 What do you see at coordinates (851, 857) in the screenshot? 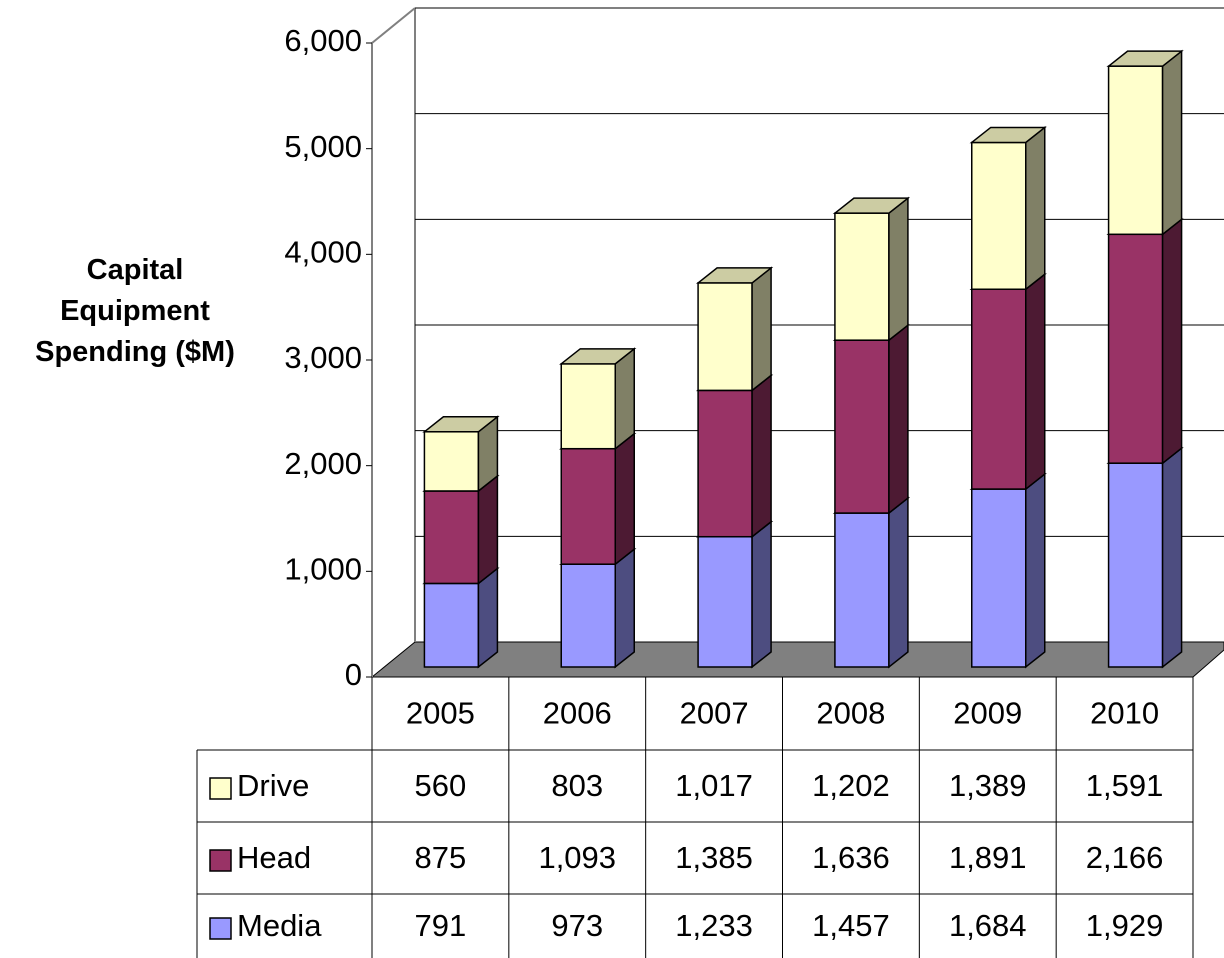
I see `table-value: 1,636` at bounding box center [851, 857].